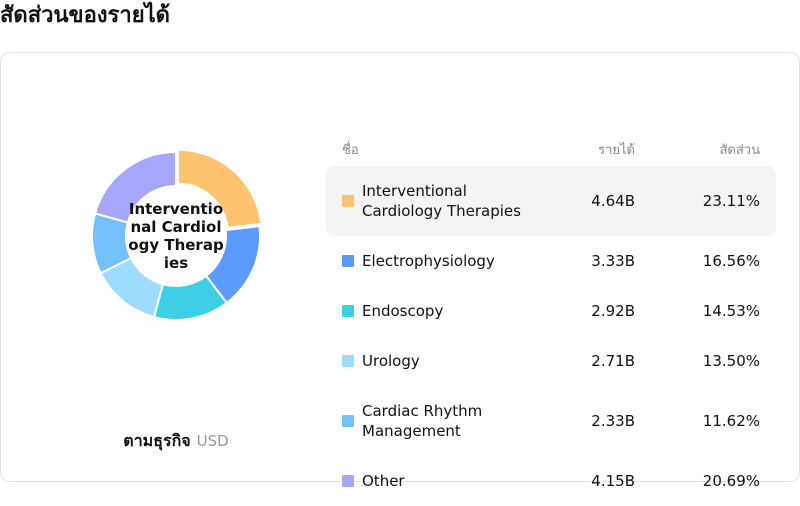 This screenshot has height=506, width=800. I want to click on revenue: 4.15B, so click(613, 481).